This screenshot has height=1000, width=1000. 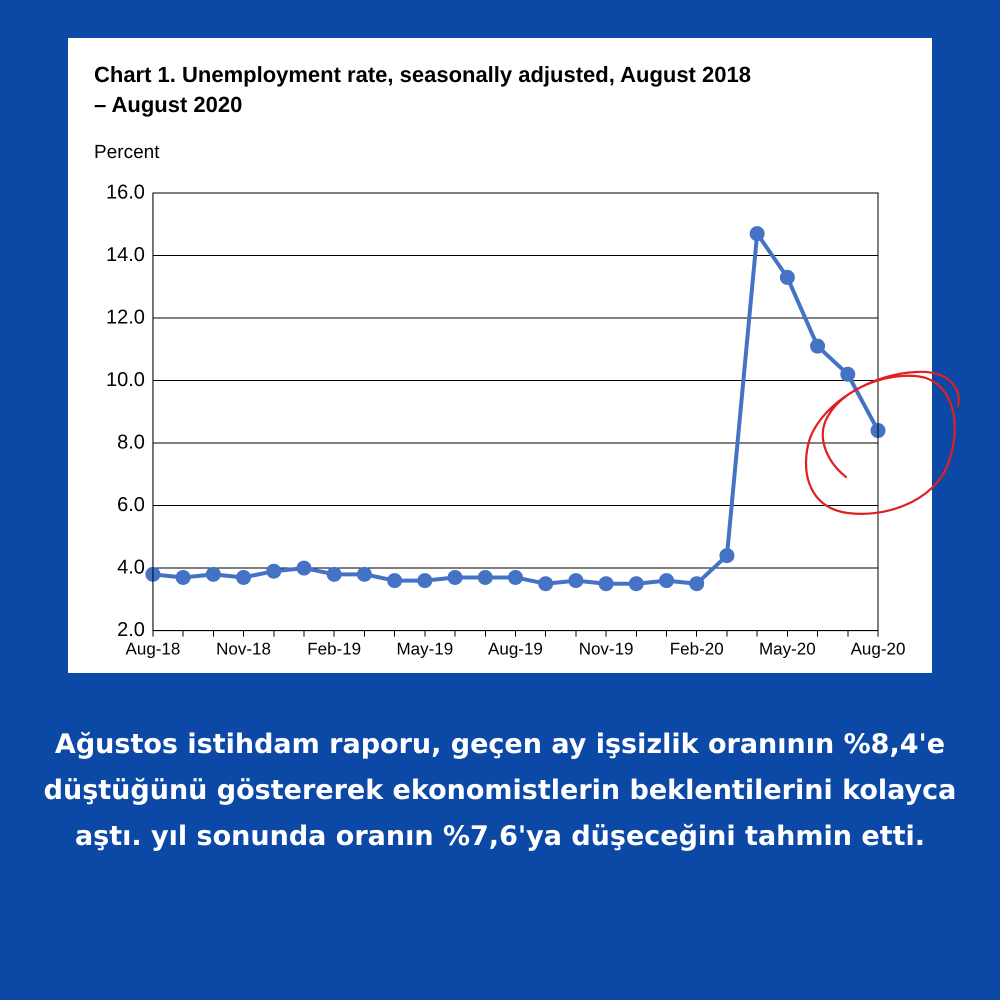 I want to click on x-tick-label: Feb-19, so click(x=334, y=648).